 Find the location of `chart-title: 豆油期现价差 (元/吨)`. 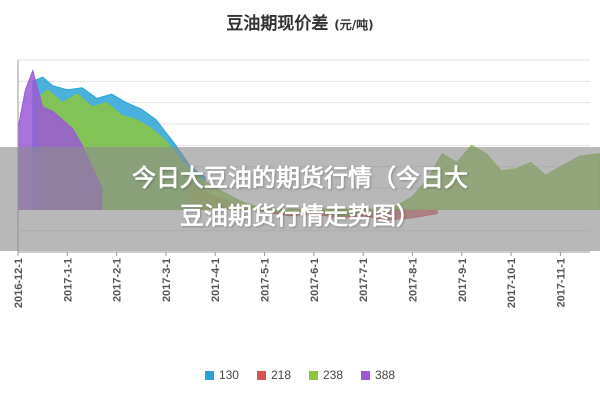

chart-title: 豆油期现价差 (元/吨) is located at coordinates (300, 21).